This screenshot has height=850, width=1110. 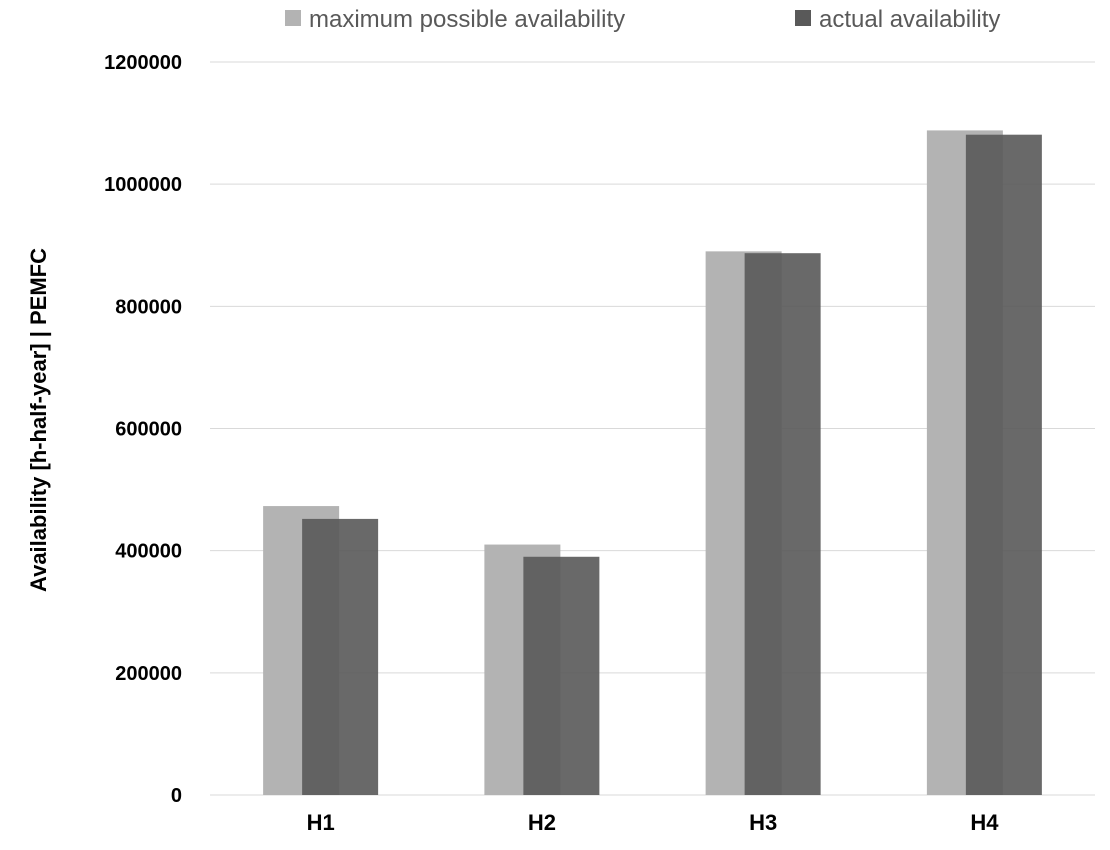 I want to click on legend-label: actual availability, so click(x=909, y=19).